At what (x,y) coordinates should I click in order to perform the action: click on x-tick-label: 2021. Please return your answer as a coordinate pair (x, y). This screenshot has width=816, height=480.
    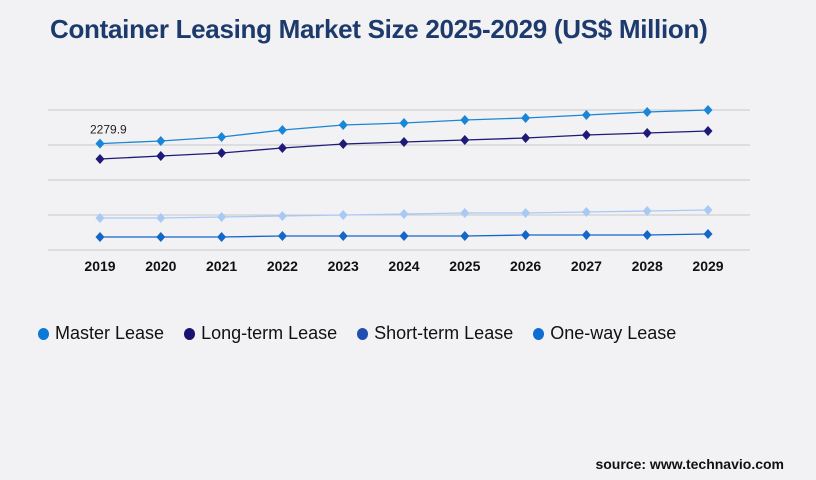
    Looking at the image, I should click on (221, 266).